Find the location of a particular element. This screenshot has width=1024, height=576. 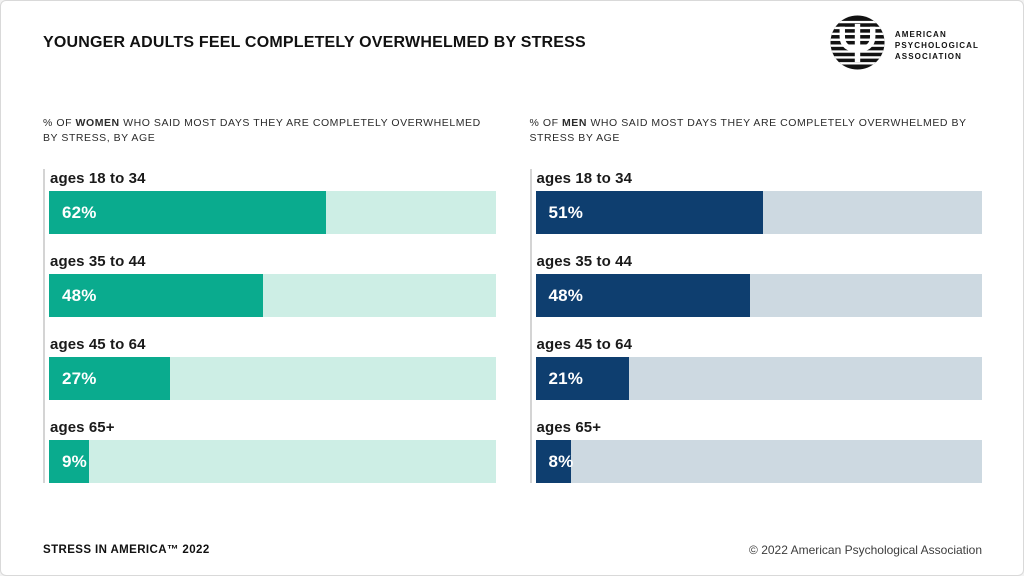

women-bar-group-35-44: ages 35 to 44 48% is located at coordinates (272, 284).